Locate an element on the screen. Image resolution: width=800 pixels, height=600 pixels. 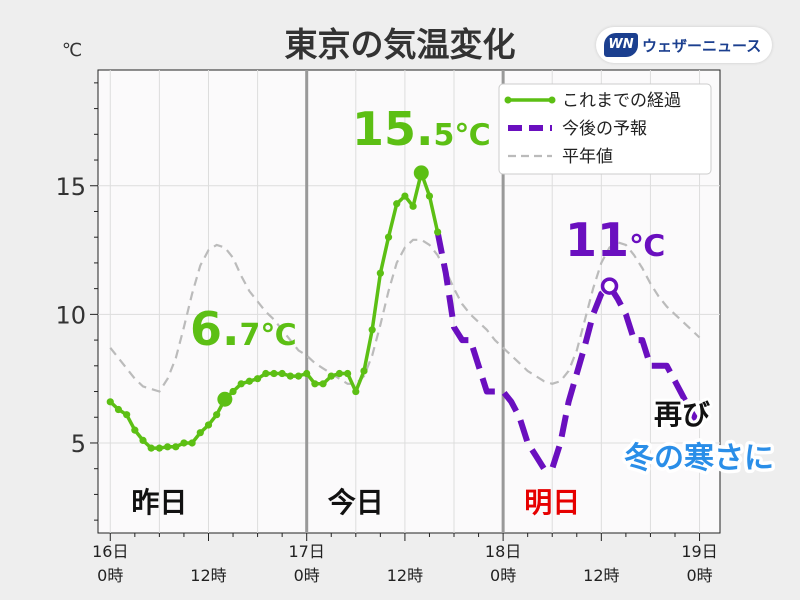
legend-label-forecast: 今後の予報 is located at coordinates (604, 129).